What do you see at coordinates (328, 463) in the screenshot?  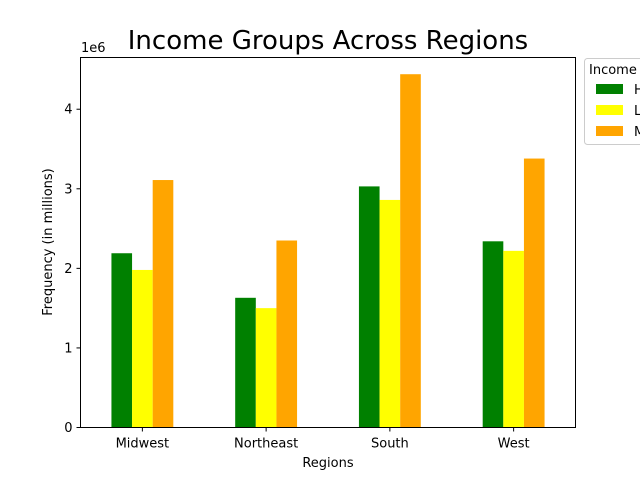 I see `x-axis-label: Regions` at bounding box center [328, 463].